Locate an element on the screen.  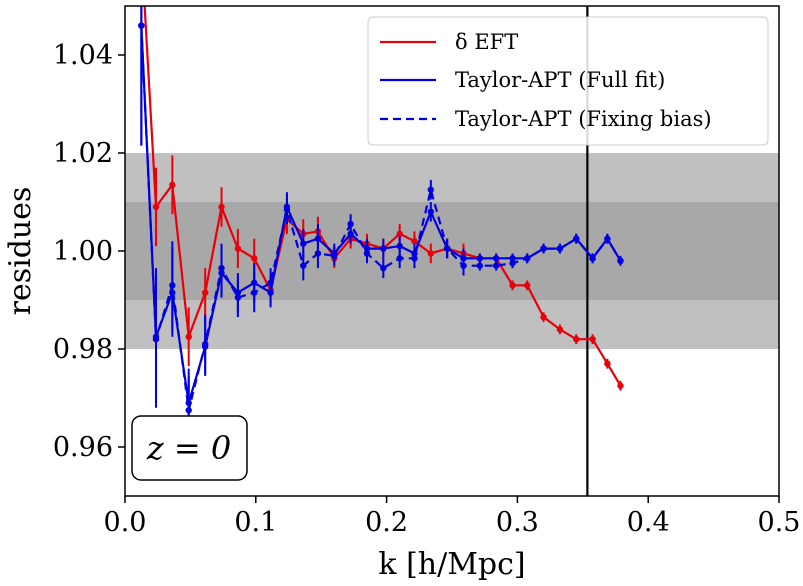
y-tick-label: 1.02 is located at coordinates (83, 153).